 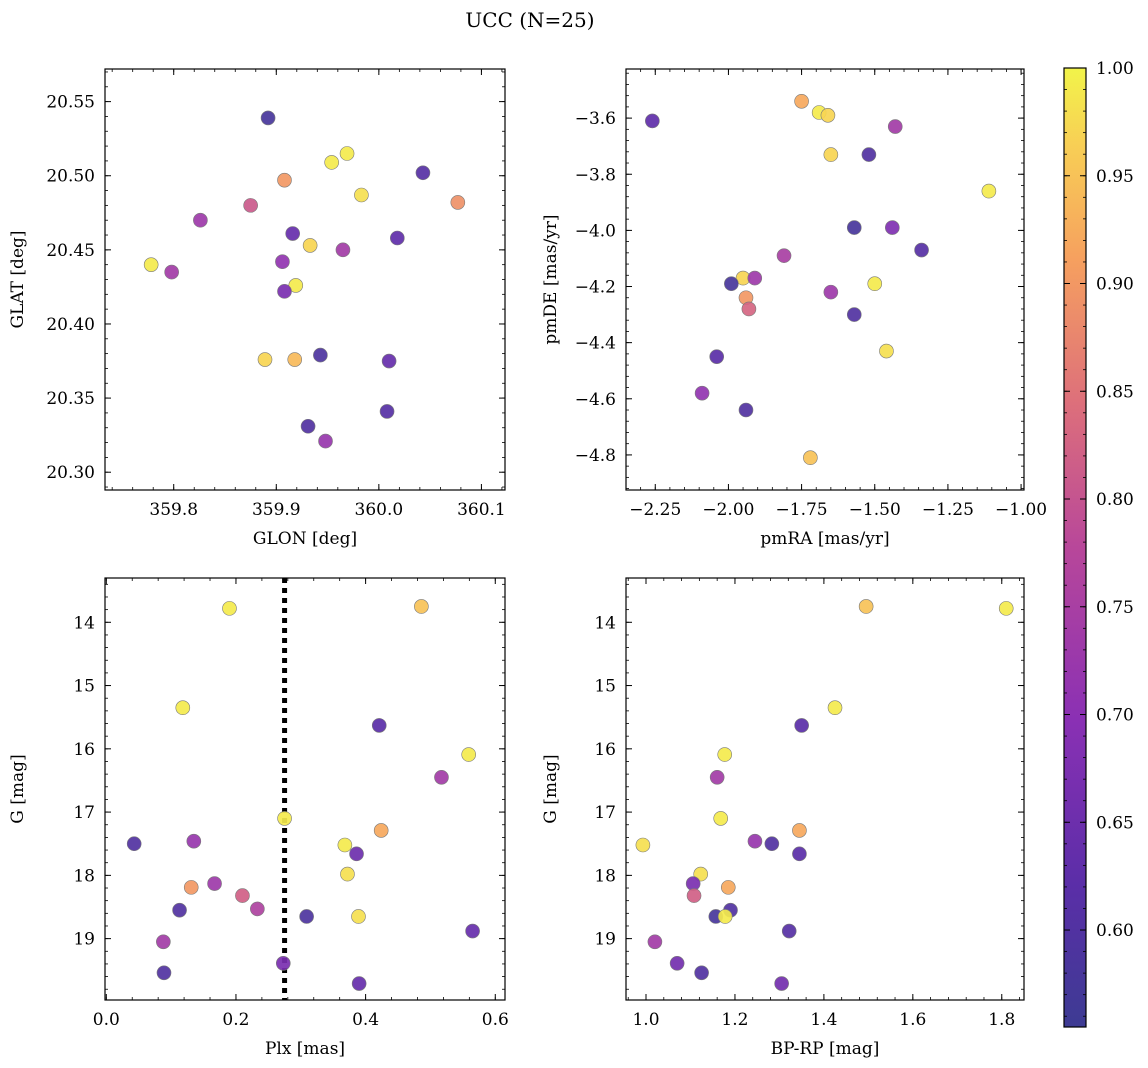 What do you see at coordinates (825, 1049) in the screenshot?
I see `x-axis-label: BP-RP [mag]` at bounding box center [825, 1049].